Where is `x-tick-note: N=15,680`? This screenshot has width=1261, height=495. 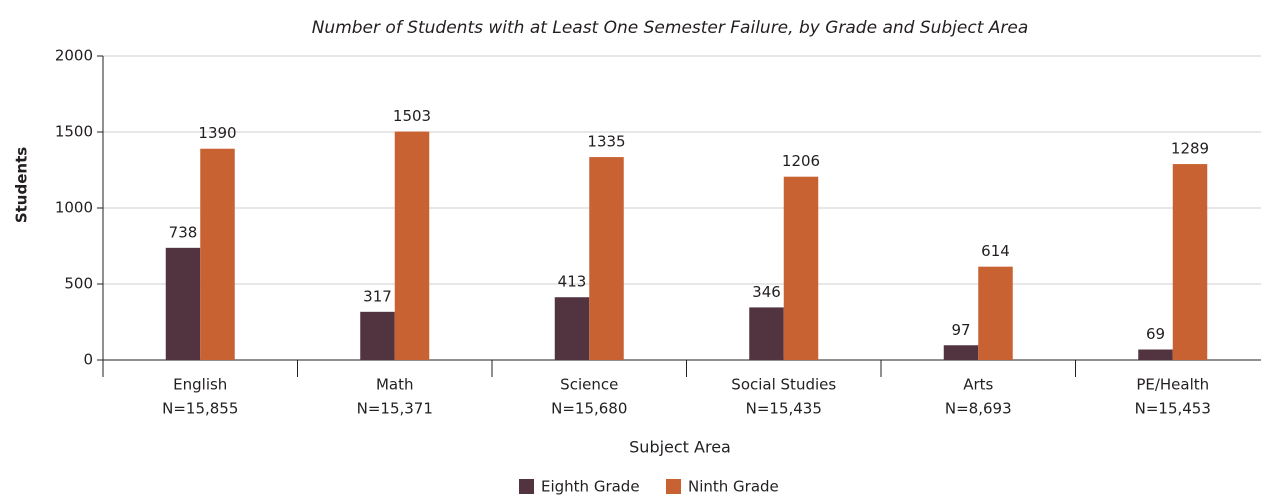
x-tick-note: N=15,680 is located at coordinates (589, 409).